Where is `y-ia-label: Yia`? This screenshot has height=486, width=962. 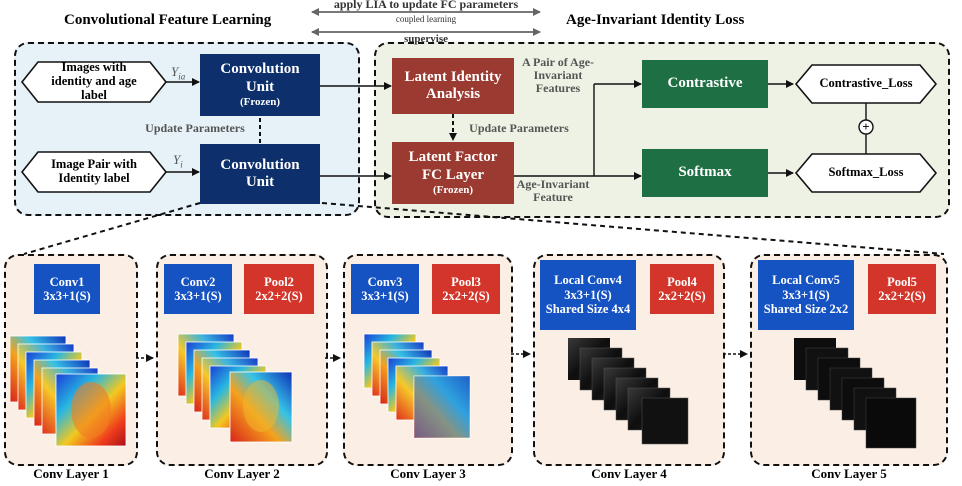 y-ia-label: Yia is located at coordinates (178, 73).